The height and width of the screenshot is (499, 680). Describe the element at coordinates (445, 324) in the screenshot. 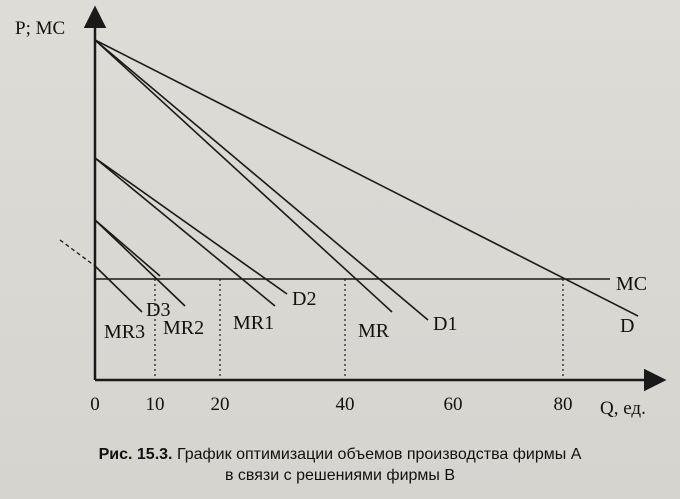

I see `d1-label: D1` at that location.